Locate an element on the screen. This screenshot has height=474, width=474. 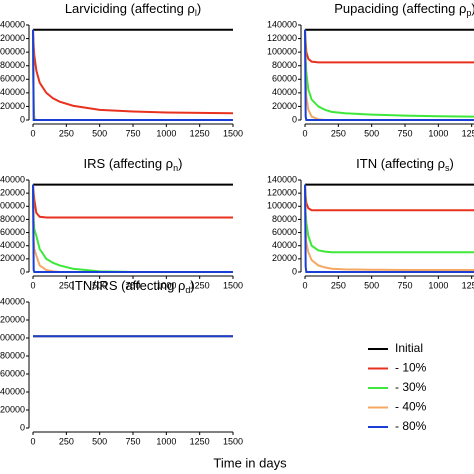
panel-title: Larviciding (affecting ρl) is located at coordinates (133, 9).